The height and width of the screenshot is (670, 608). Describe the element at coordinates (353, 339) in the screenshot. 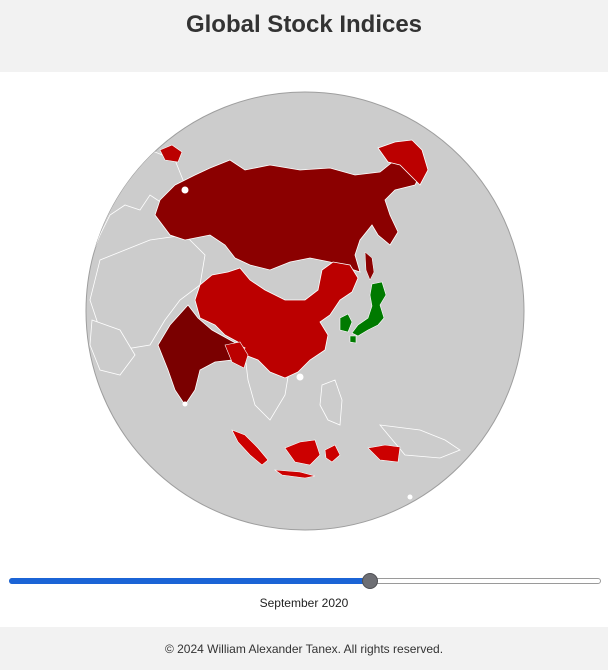

I see `country-japan-kyushu` at that location.